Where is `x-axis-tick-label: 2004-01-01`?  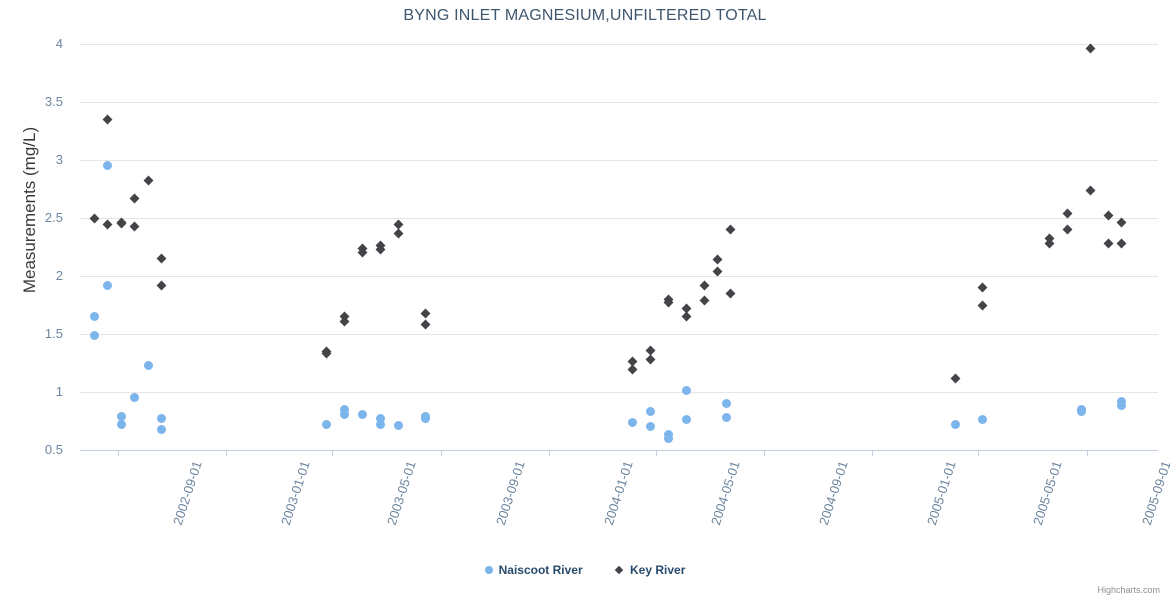
x-axis-tick-label: 2004-01-01 is located at coordinates (618, 493).